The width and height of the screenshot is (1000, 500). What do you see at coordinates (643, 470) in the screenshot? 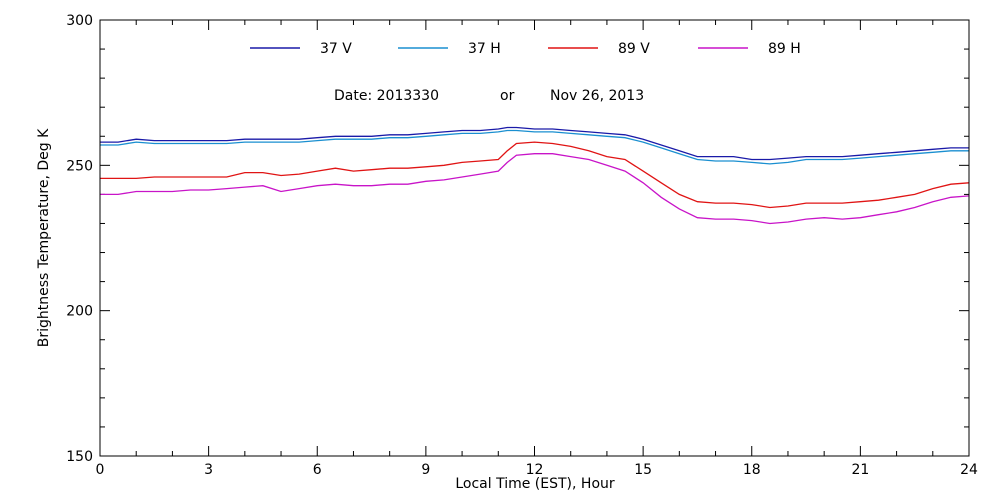
I see `x-tick-label: 15` at bounding box center [643, 470].